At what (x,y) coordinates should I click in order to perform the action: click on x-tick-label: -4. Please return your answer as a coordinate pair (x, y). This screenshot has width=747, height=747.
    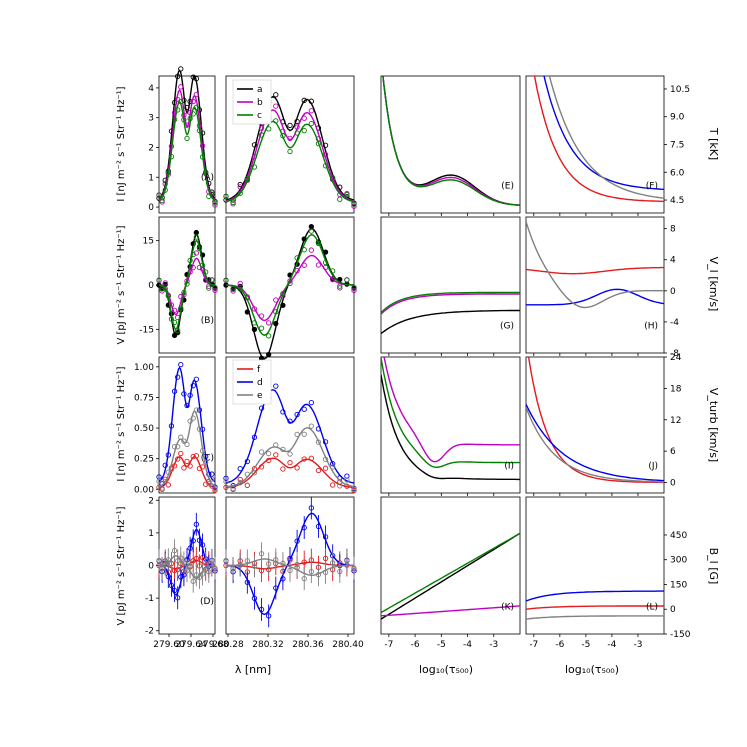
    Looking at the image, I should click on (611, 645).